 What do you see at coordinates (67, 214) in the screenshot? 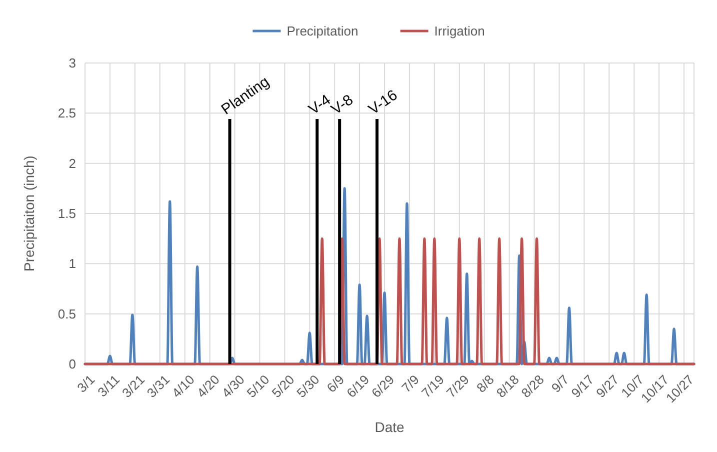
I see `y-tick-label: 1.5` at bounding box center [67, 214].